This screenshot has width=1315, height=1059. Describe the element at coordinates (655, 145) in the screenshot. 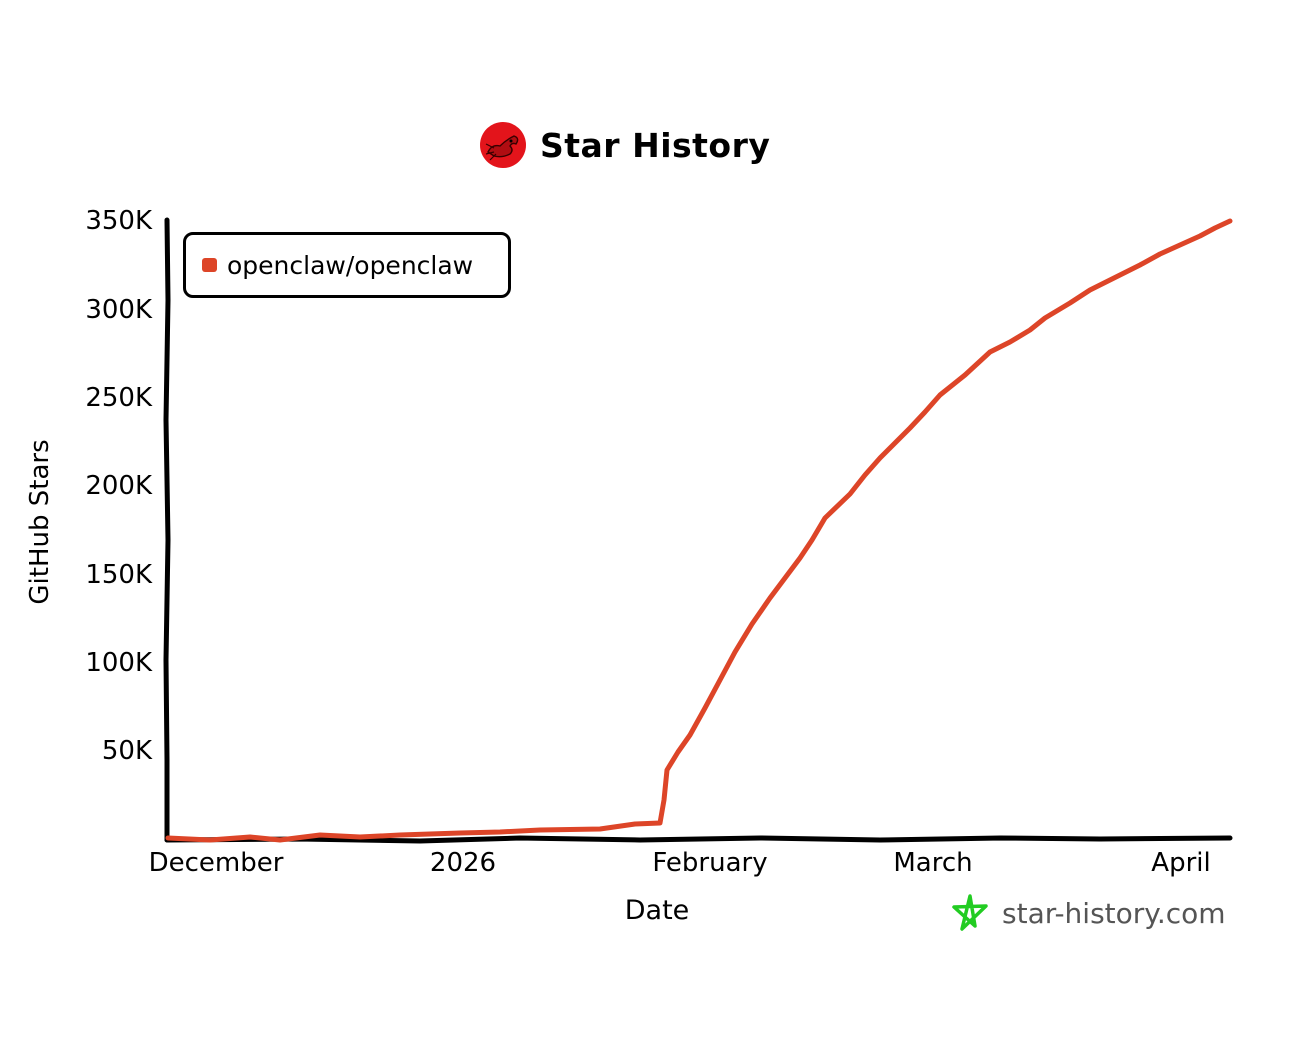

I see `chart-title: Star History` at that location.